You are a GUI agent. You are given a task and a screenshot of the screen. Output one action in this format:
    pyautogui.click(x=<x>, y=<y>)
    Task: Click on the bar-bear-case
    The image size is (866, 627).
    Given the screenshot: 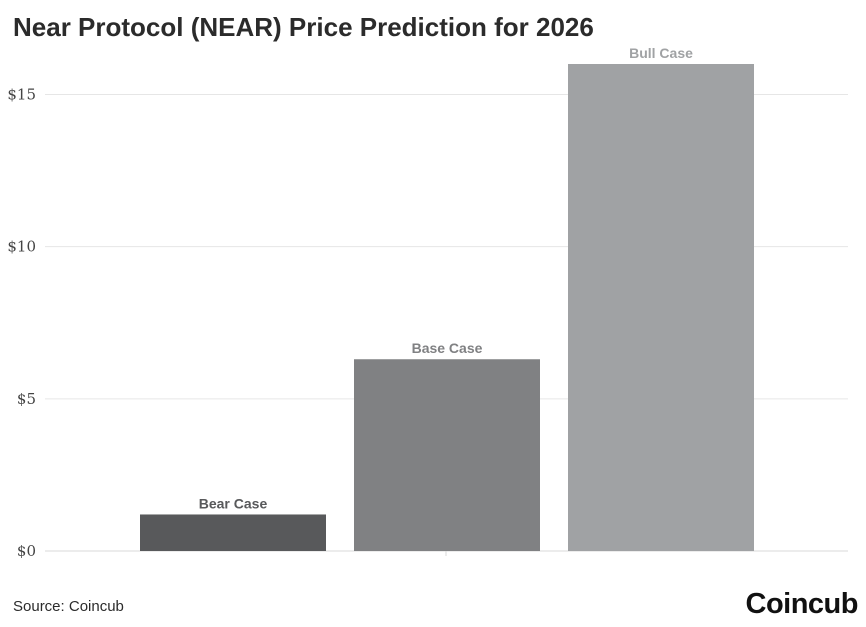 What is the action you would take?
    pyautogui.click(x=233, y=532)
    